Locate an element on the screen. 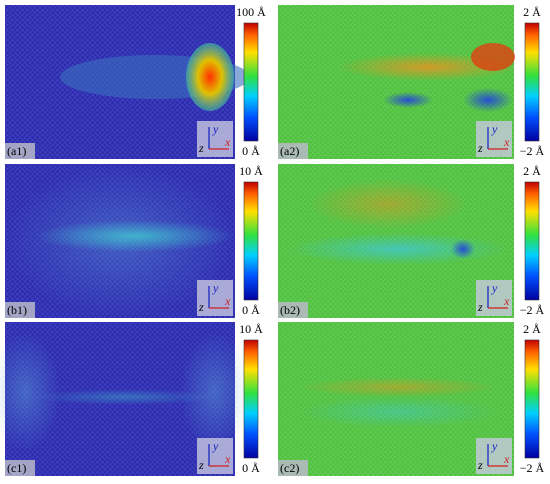 This screenshot has width=550, height=484. panel: (c1) yz x is located at coordinates (125, 399).